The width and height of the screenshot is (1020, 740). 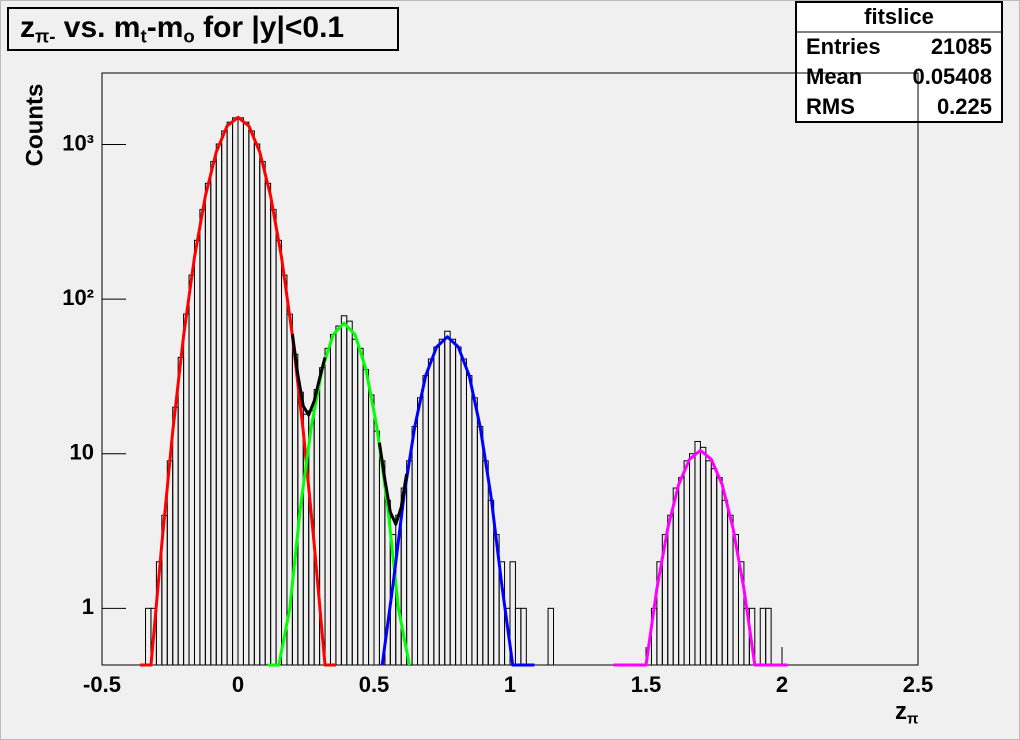 What do you see at coordinates (899, 16) in the screenshot?
I see `stats-title: fitslice` at bounding box center [899, 16].